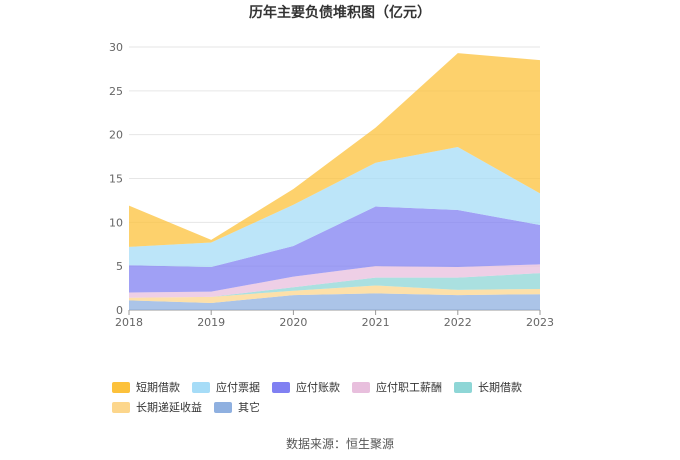 The height and width of the screenshot is (460, 680). Describe the element at coordinates (158, 387) in the screenshot. I see `legend-label: 短期借款` at that location.